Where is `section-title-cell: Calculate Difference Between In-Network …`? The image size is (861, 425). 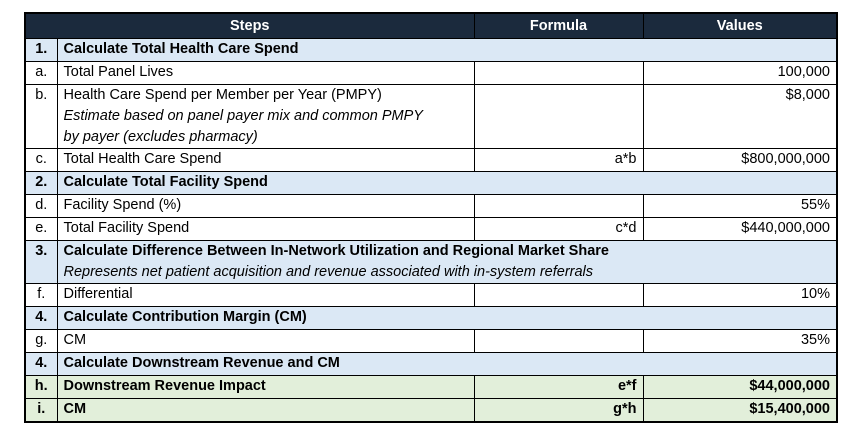 section-title-cell: Calculate Difference Between In-Network … is located at coordinates (447, 262).